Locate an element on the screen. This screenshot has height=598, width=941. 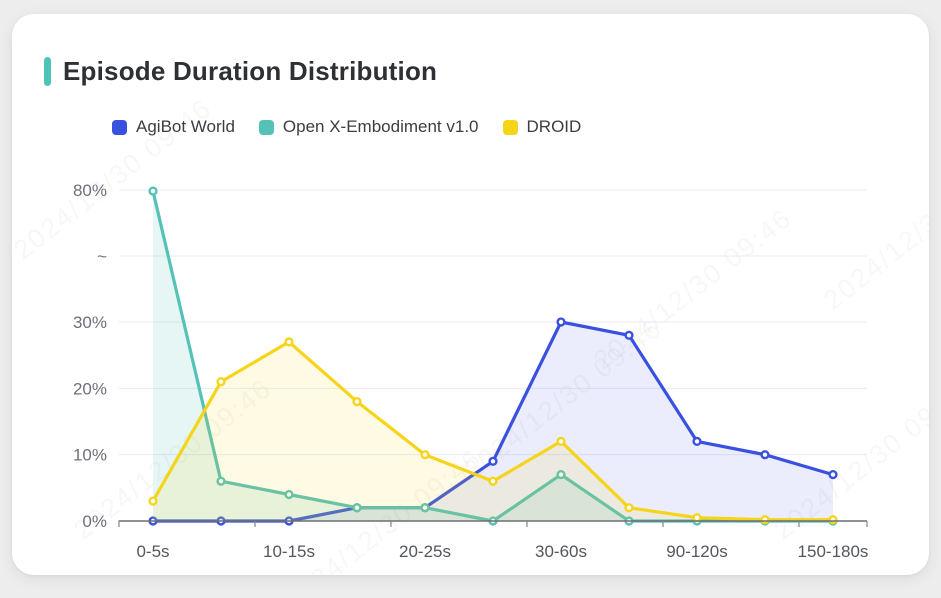
series-droid-point-120-150s is located at coordinates (765, 520).